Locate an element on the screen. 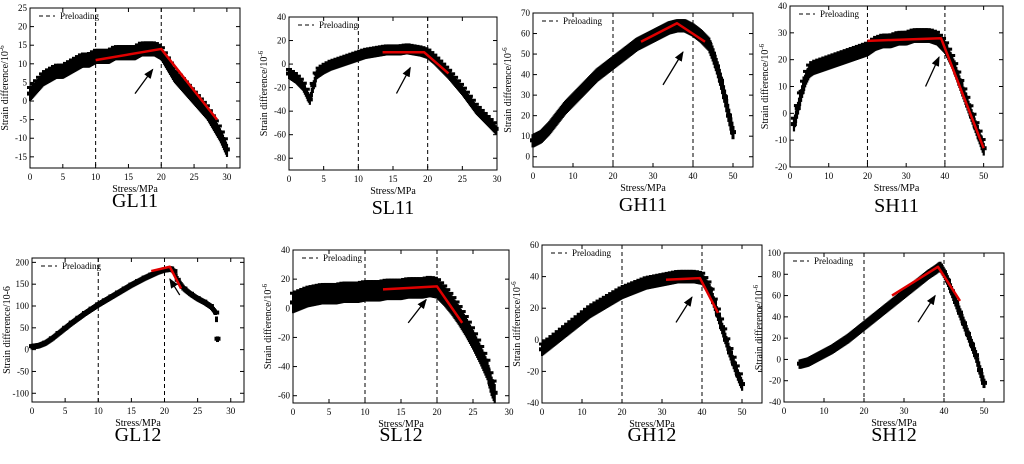 The height and width of the screenshot is (464, 1024). y-axis-label-exponent: -6 is located at coordinates (505, 50).